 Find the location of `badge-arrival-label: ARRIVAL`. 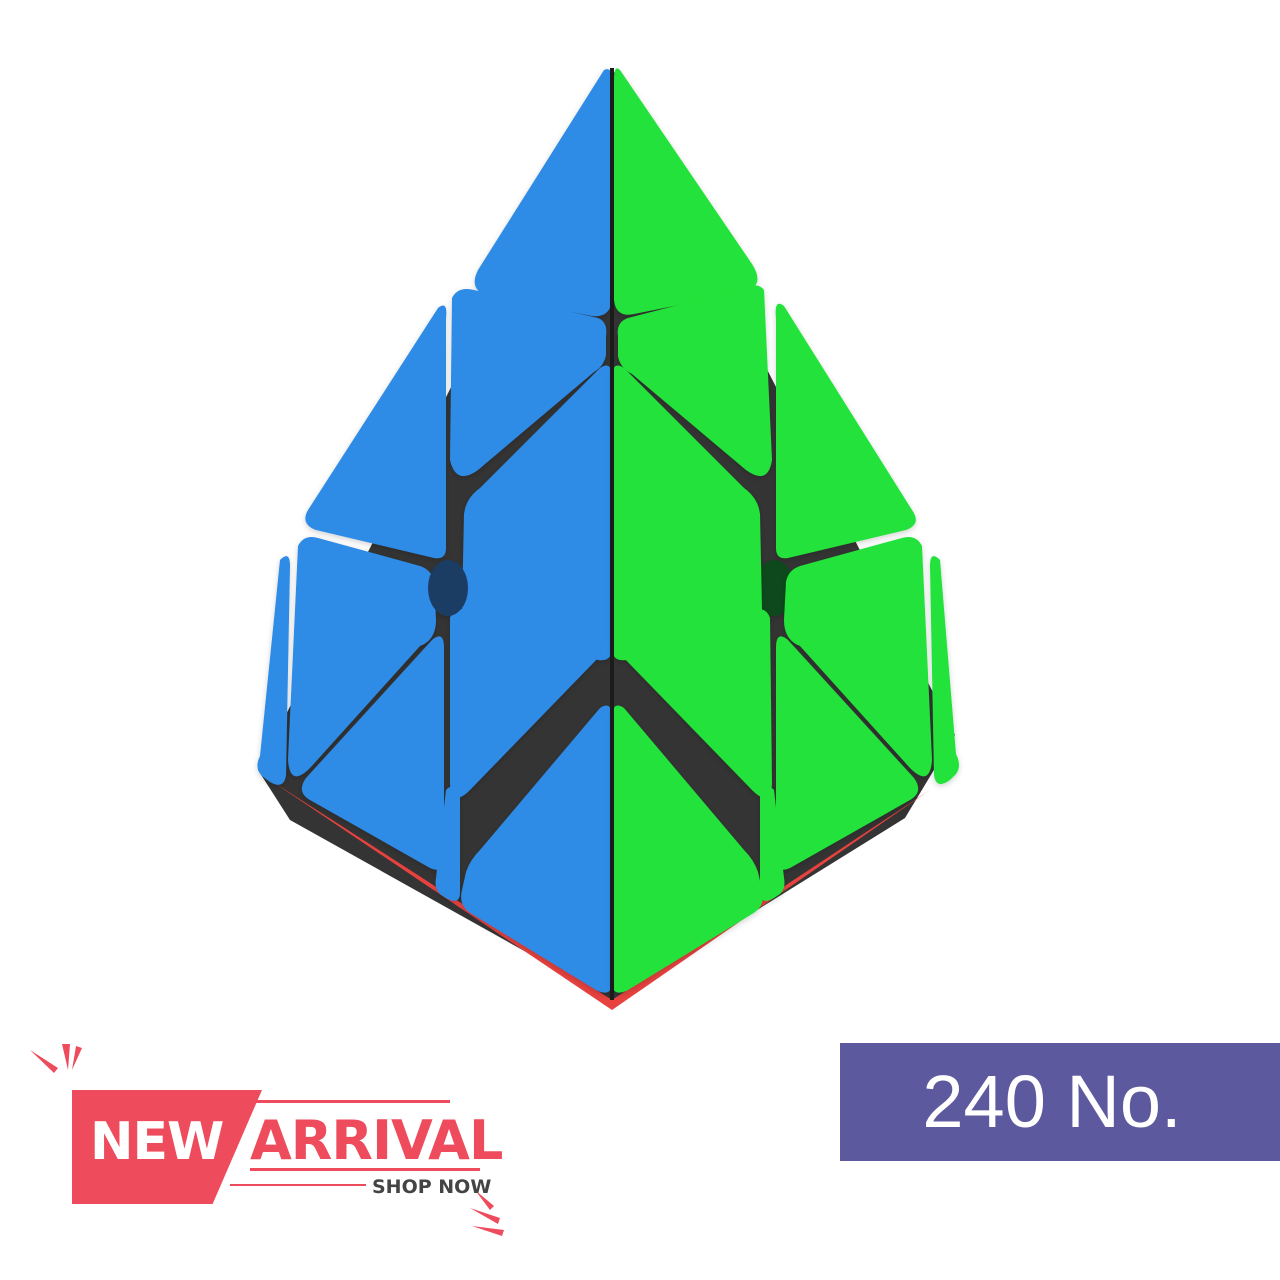

badge-arrival-label: ARRIVAL is located at coordinates (376, 1140).